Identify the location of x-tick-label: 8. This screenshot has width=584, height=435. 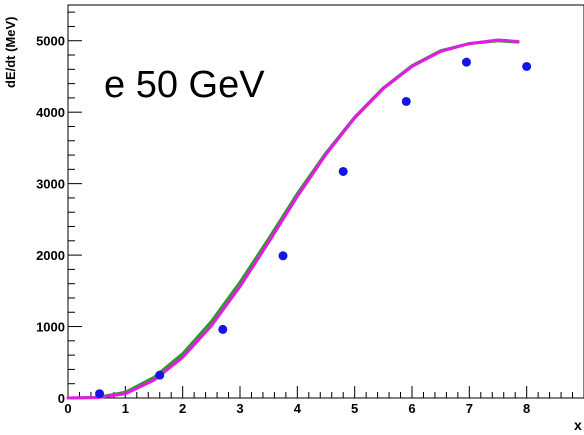
(526, 408).